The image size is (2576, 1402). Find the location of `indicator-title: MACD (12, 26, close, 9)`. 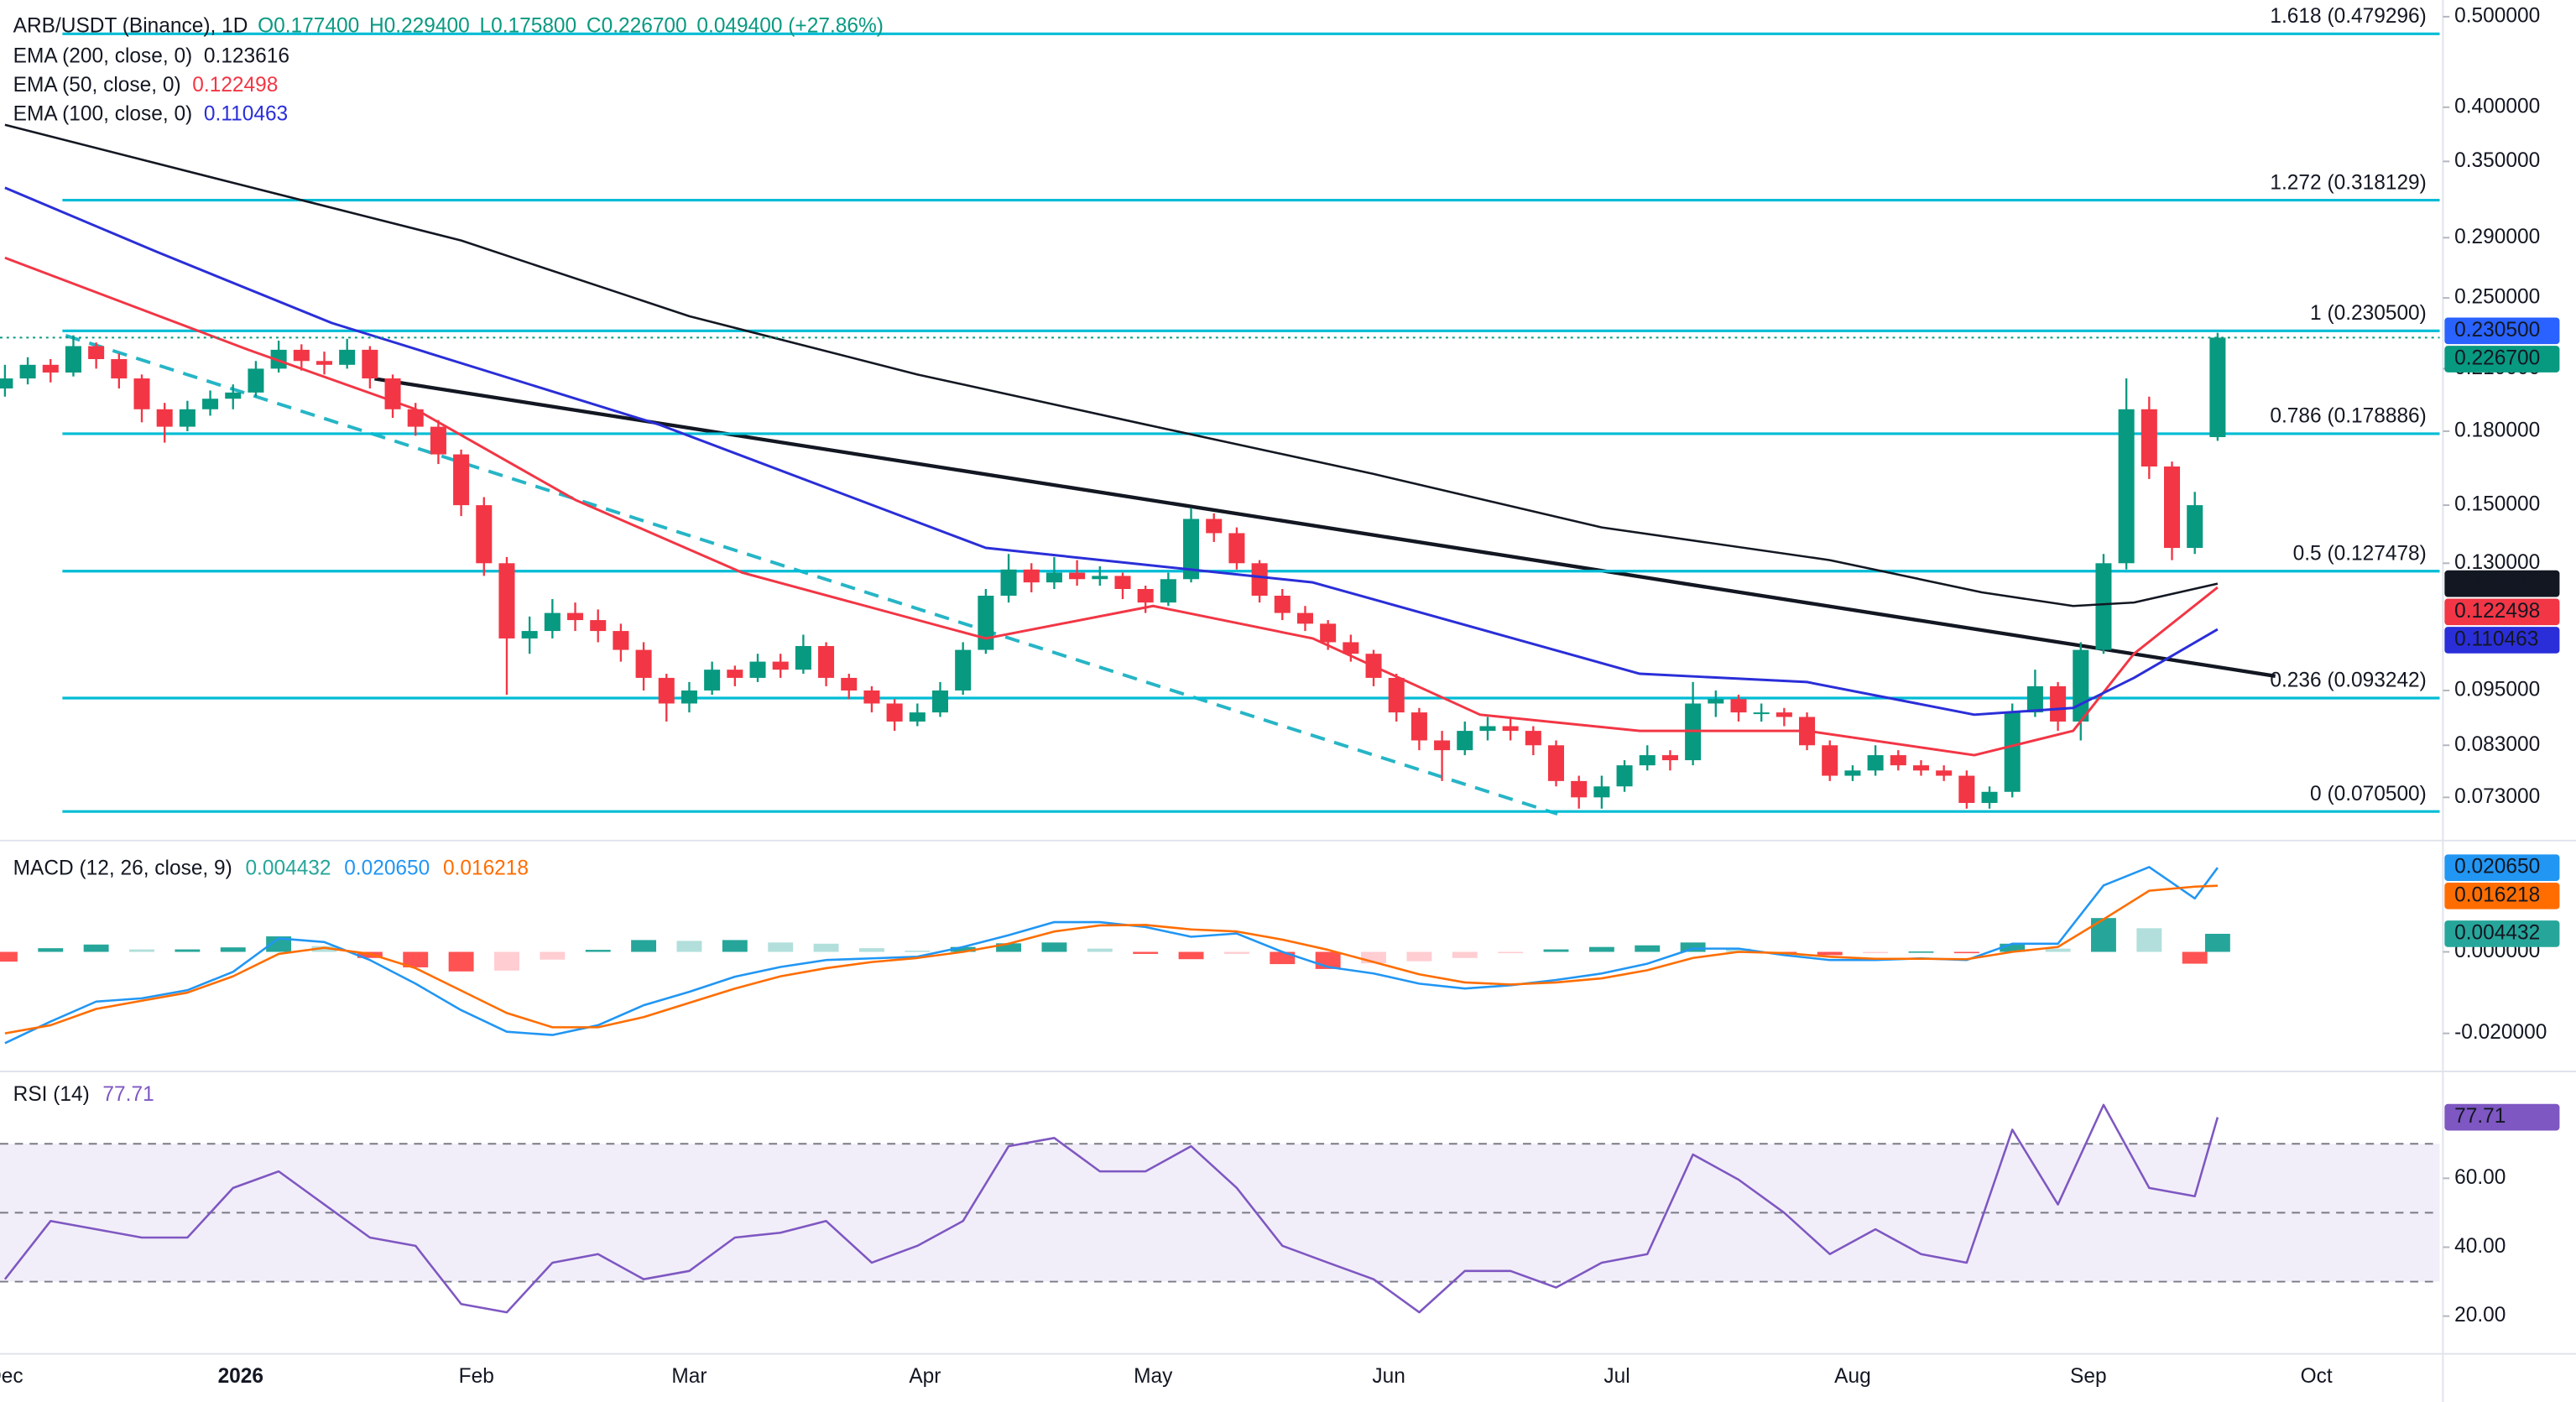

indicator-title: MACD (12, 26, close, 9) is located at coordinates (122, 868).